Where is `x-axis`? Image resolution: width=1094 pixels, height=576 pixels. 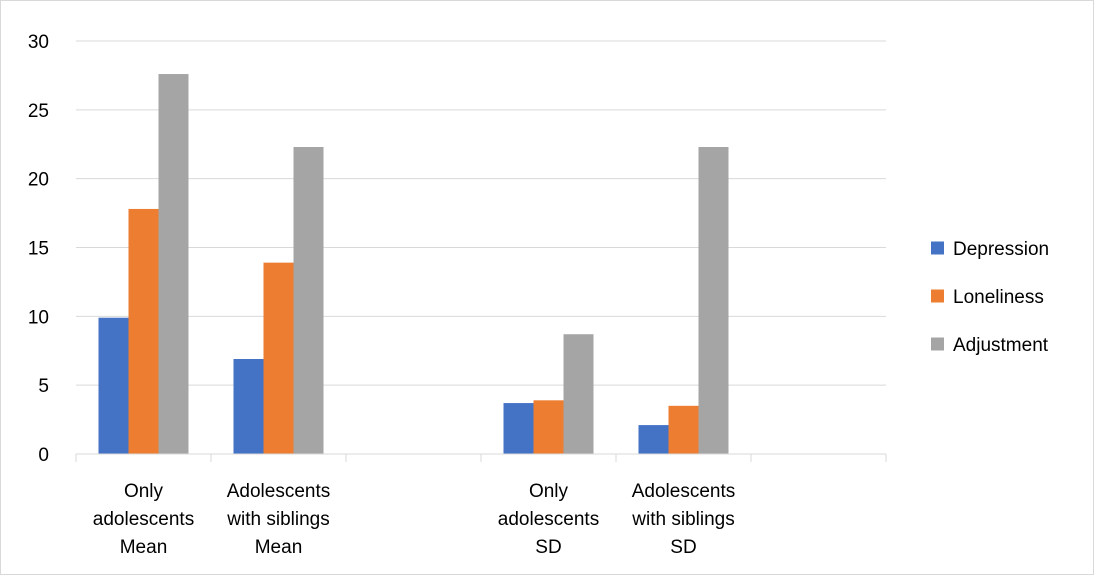
x-axis is located at coordinates (481, 457).